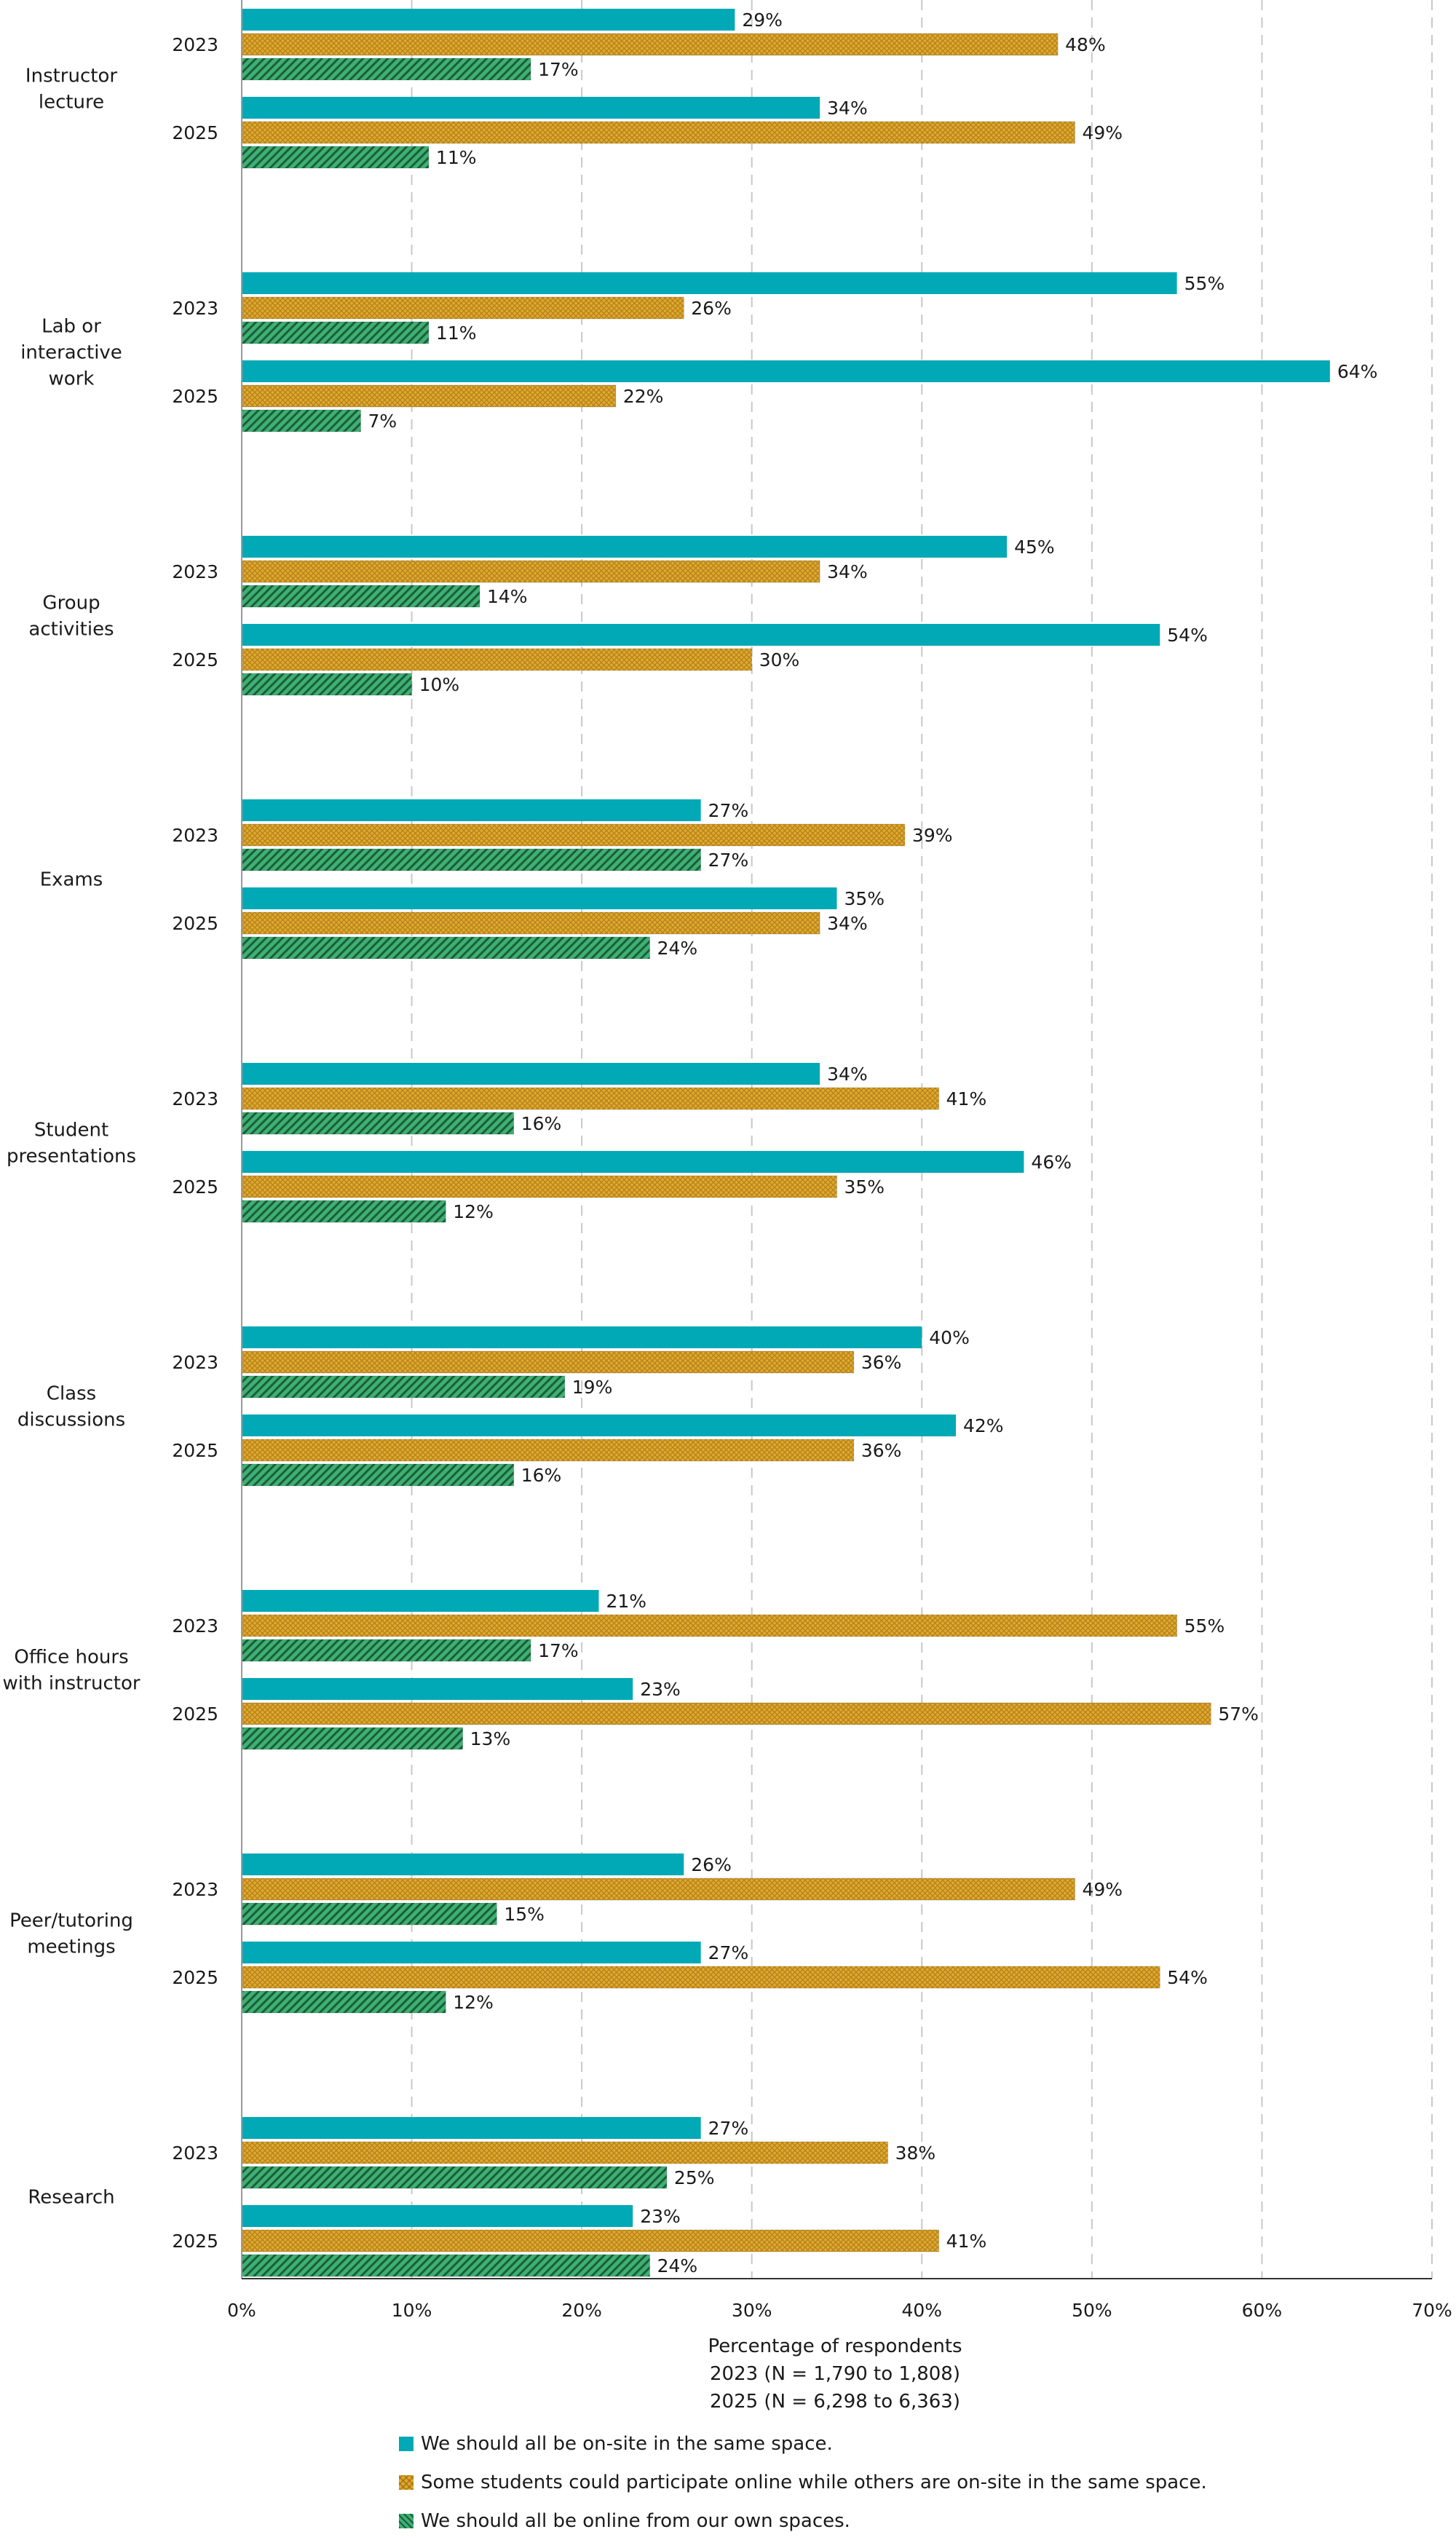 This screenshot has width=1456, height=2540. I want to click on legend-swatch-hybrid, so click(406, 2482).